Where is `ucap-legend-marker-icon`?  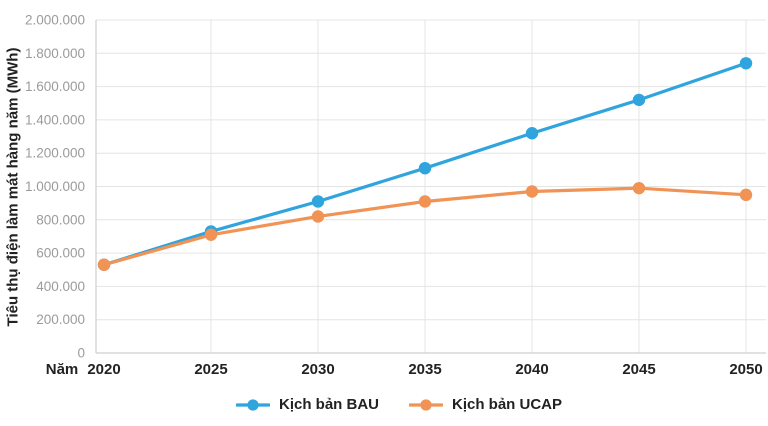 ucap-legend-marker-icon is located at coordinates (426, 404).